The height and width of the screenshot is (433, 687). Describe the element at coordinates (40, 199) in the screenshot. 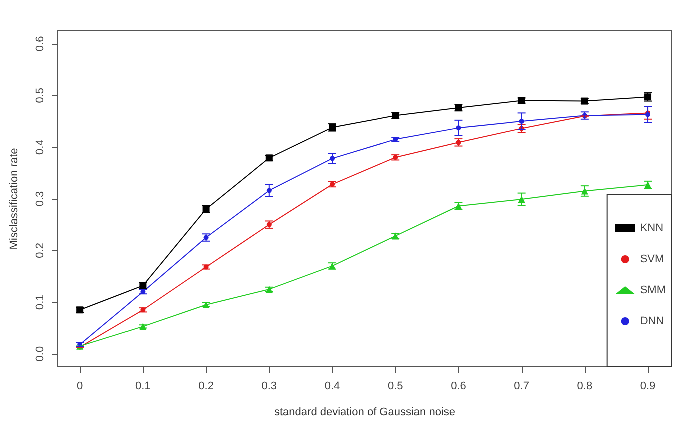

I see `y-tick-label: 0.3` at that location.